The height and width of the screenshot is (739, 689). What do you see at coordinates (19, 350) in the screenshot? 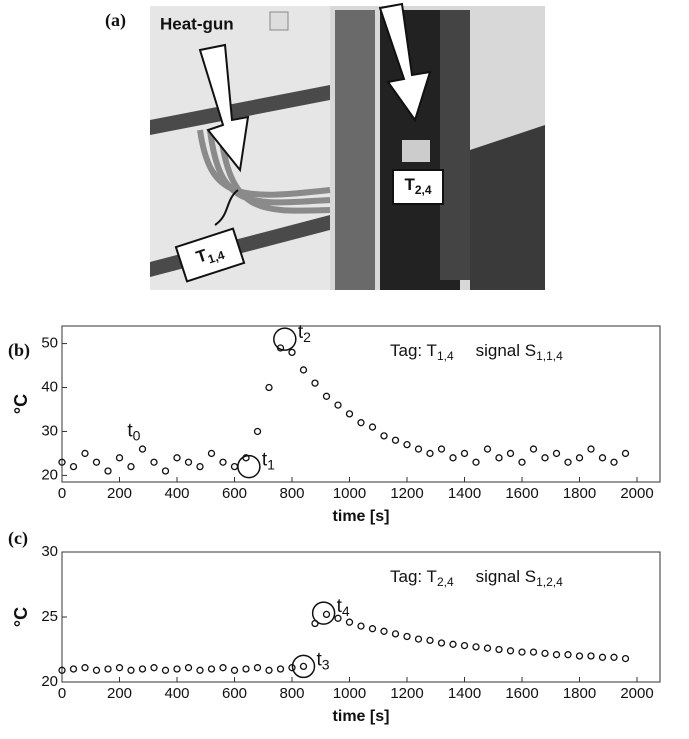
I see `panel-label: (b)` at bounding box center [19, 350].